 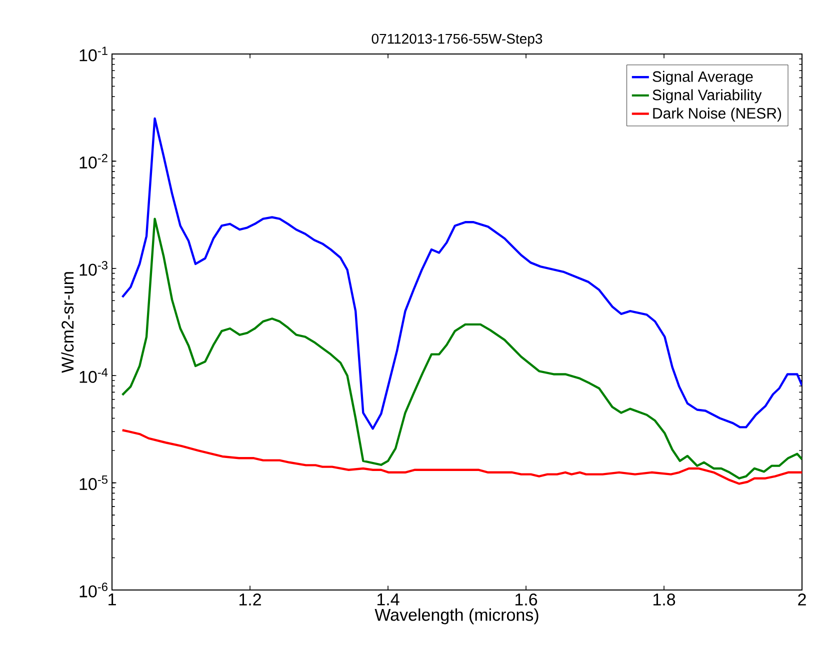 What do you see at coordinates (461, 457) in the screenshot?
I see `line-series` at bounding box center [461, 457].